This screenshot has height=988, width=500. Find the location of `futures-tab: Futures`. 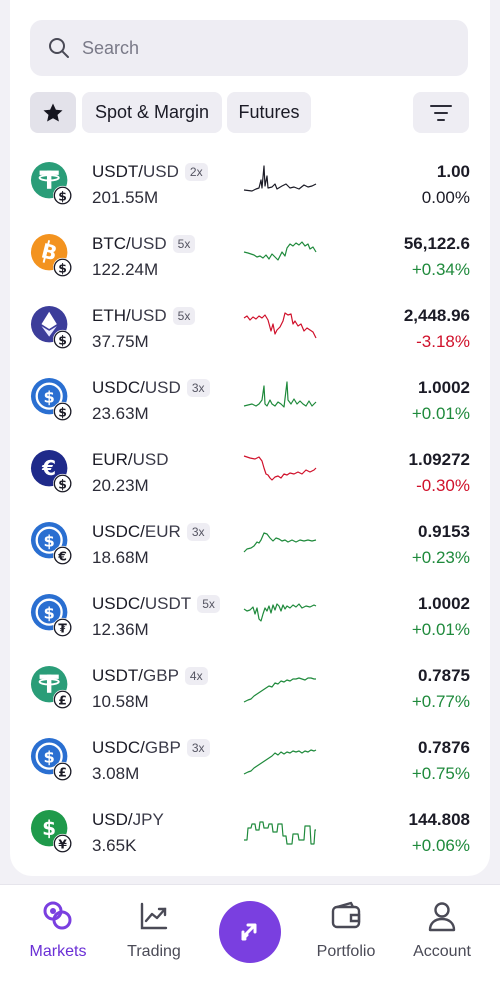

futures-tab: Futures is located at coordinates (269, 112).